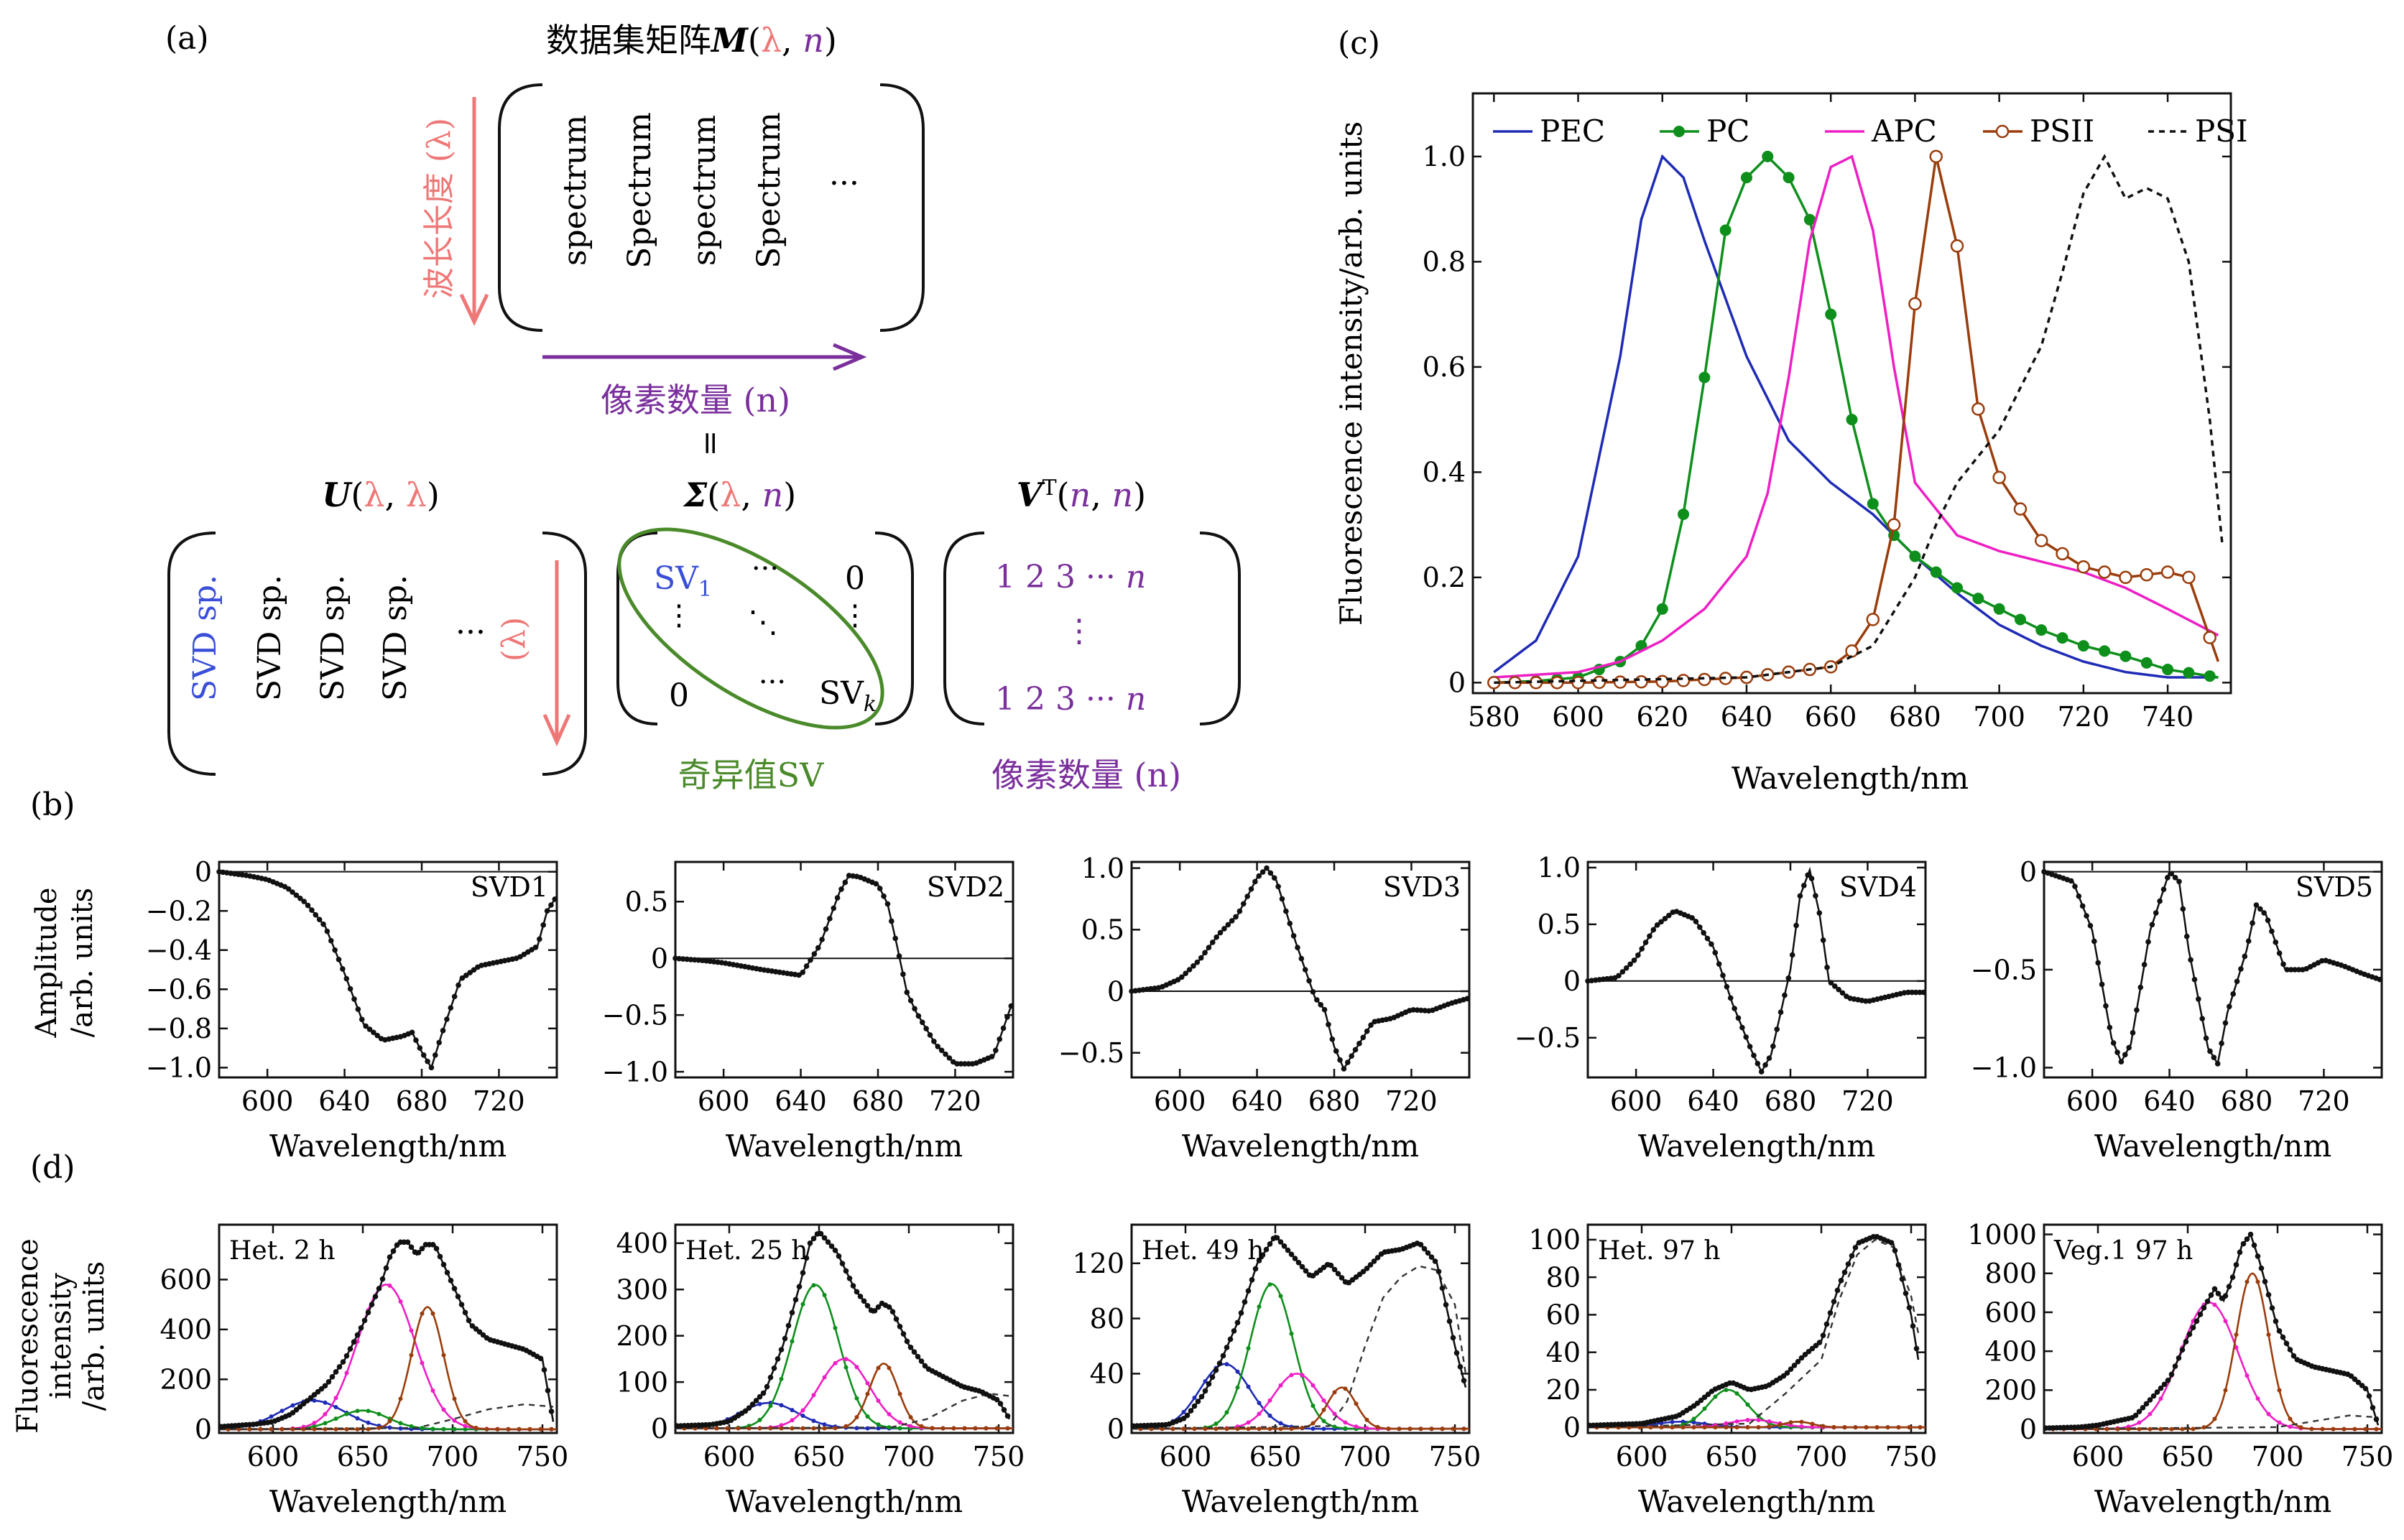 This screenshot has width=2404, height=1540. I want to click on vt-title: VT(n, n), so click(1081, 495).